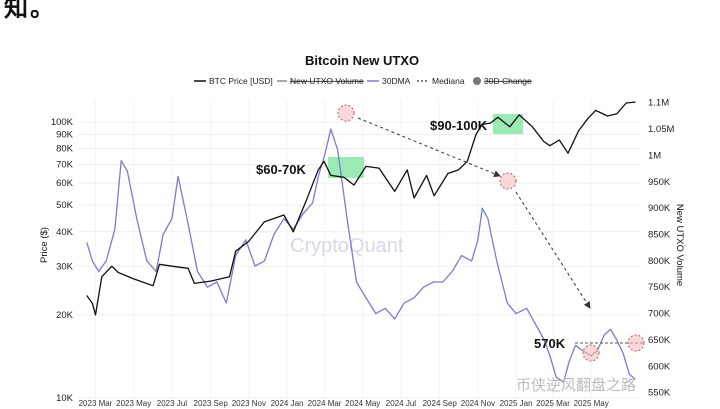  Describe the element at coordinates (659, 366) in the screenshot. I see `y-right-tick-label: 600K` at that location.